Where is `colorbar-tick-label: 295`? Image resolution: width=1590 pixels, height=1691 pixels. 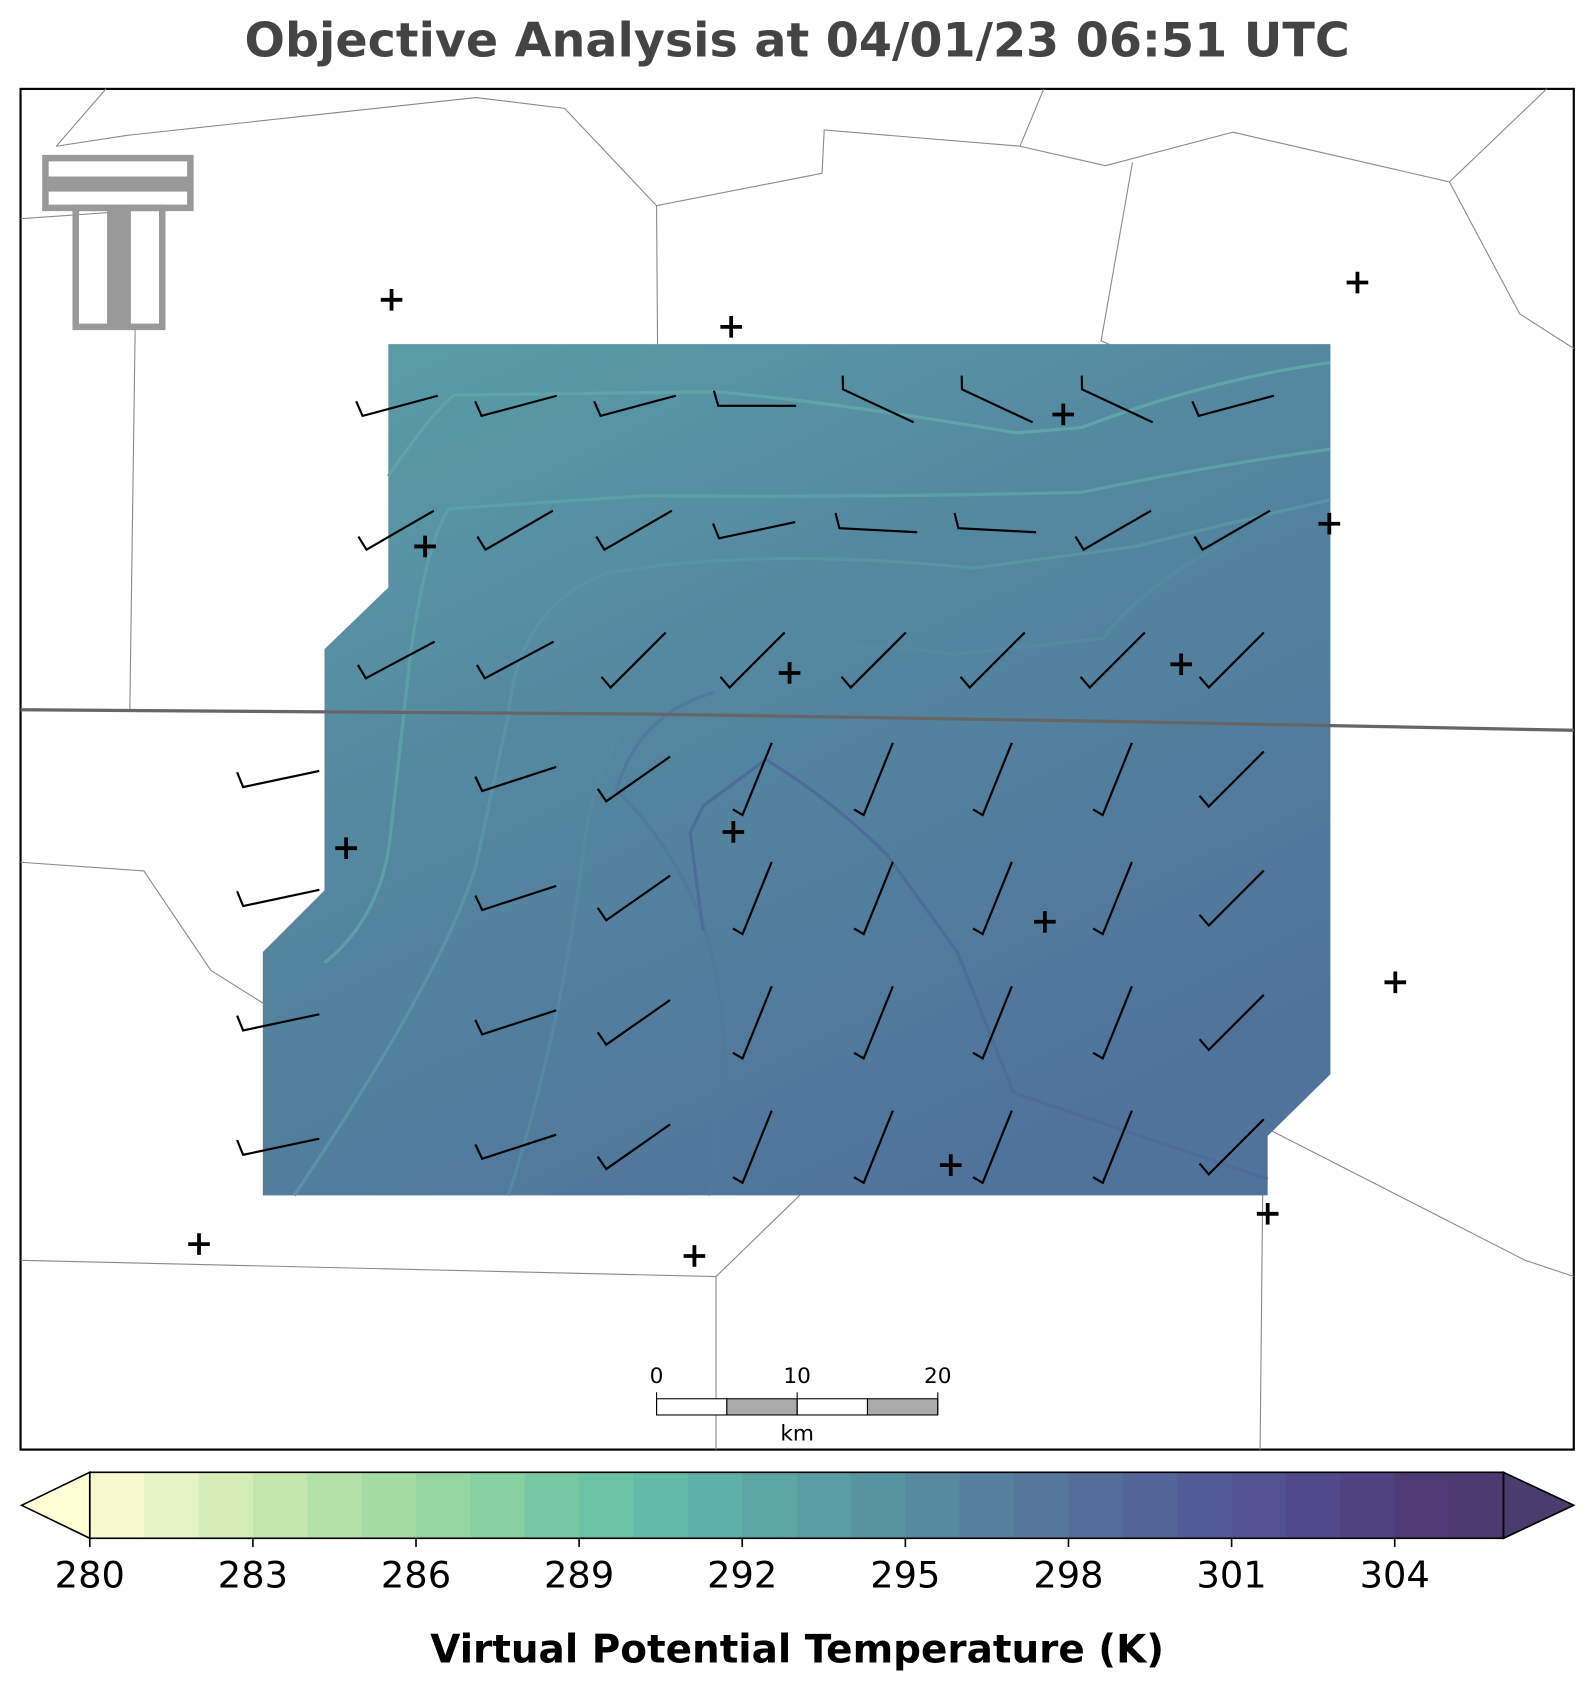
colorbar-tick-label: 295 is located at coordinates (905, 1575).